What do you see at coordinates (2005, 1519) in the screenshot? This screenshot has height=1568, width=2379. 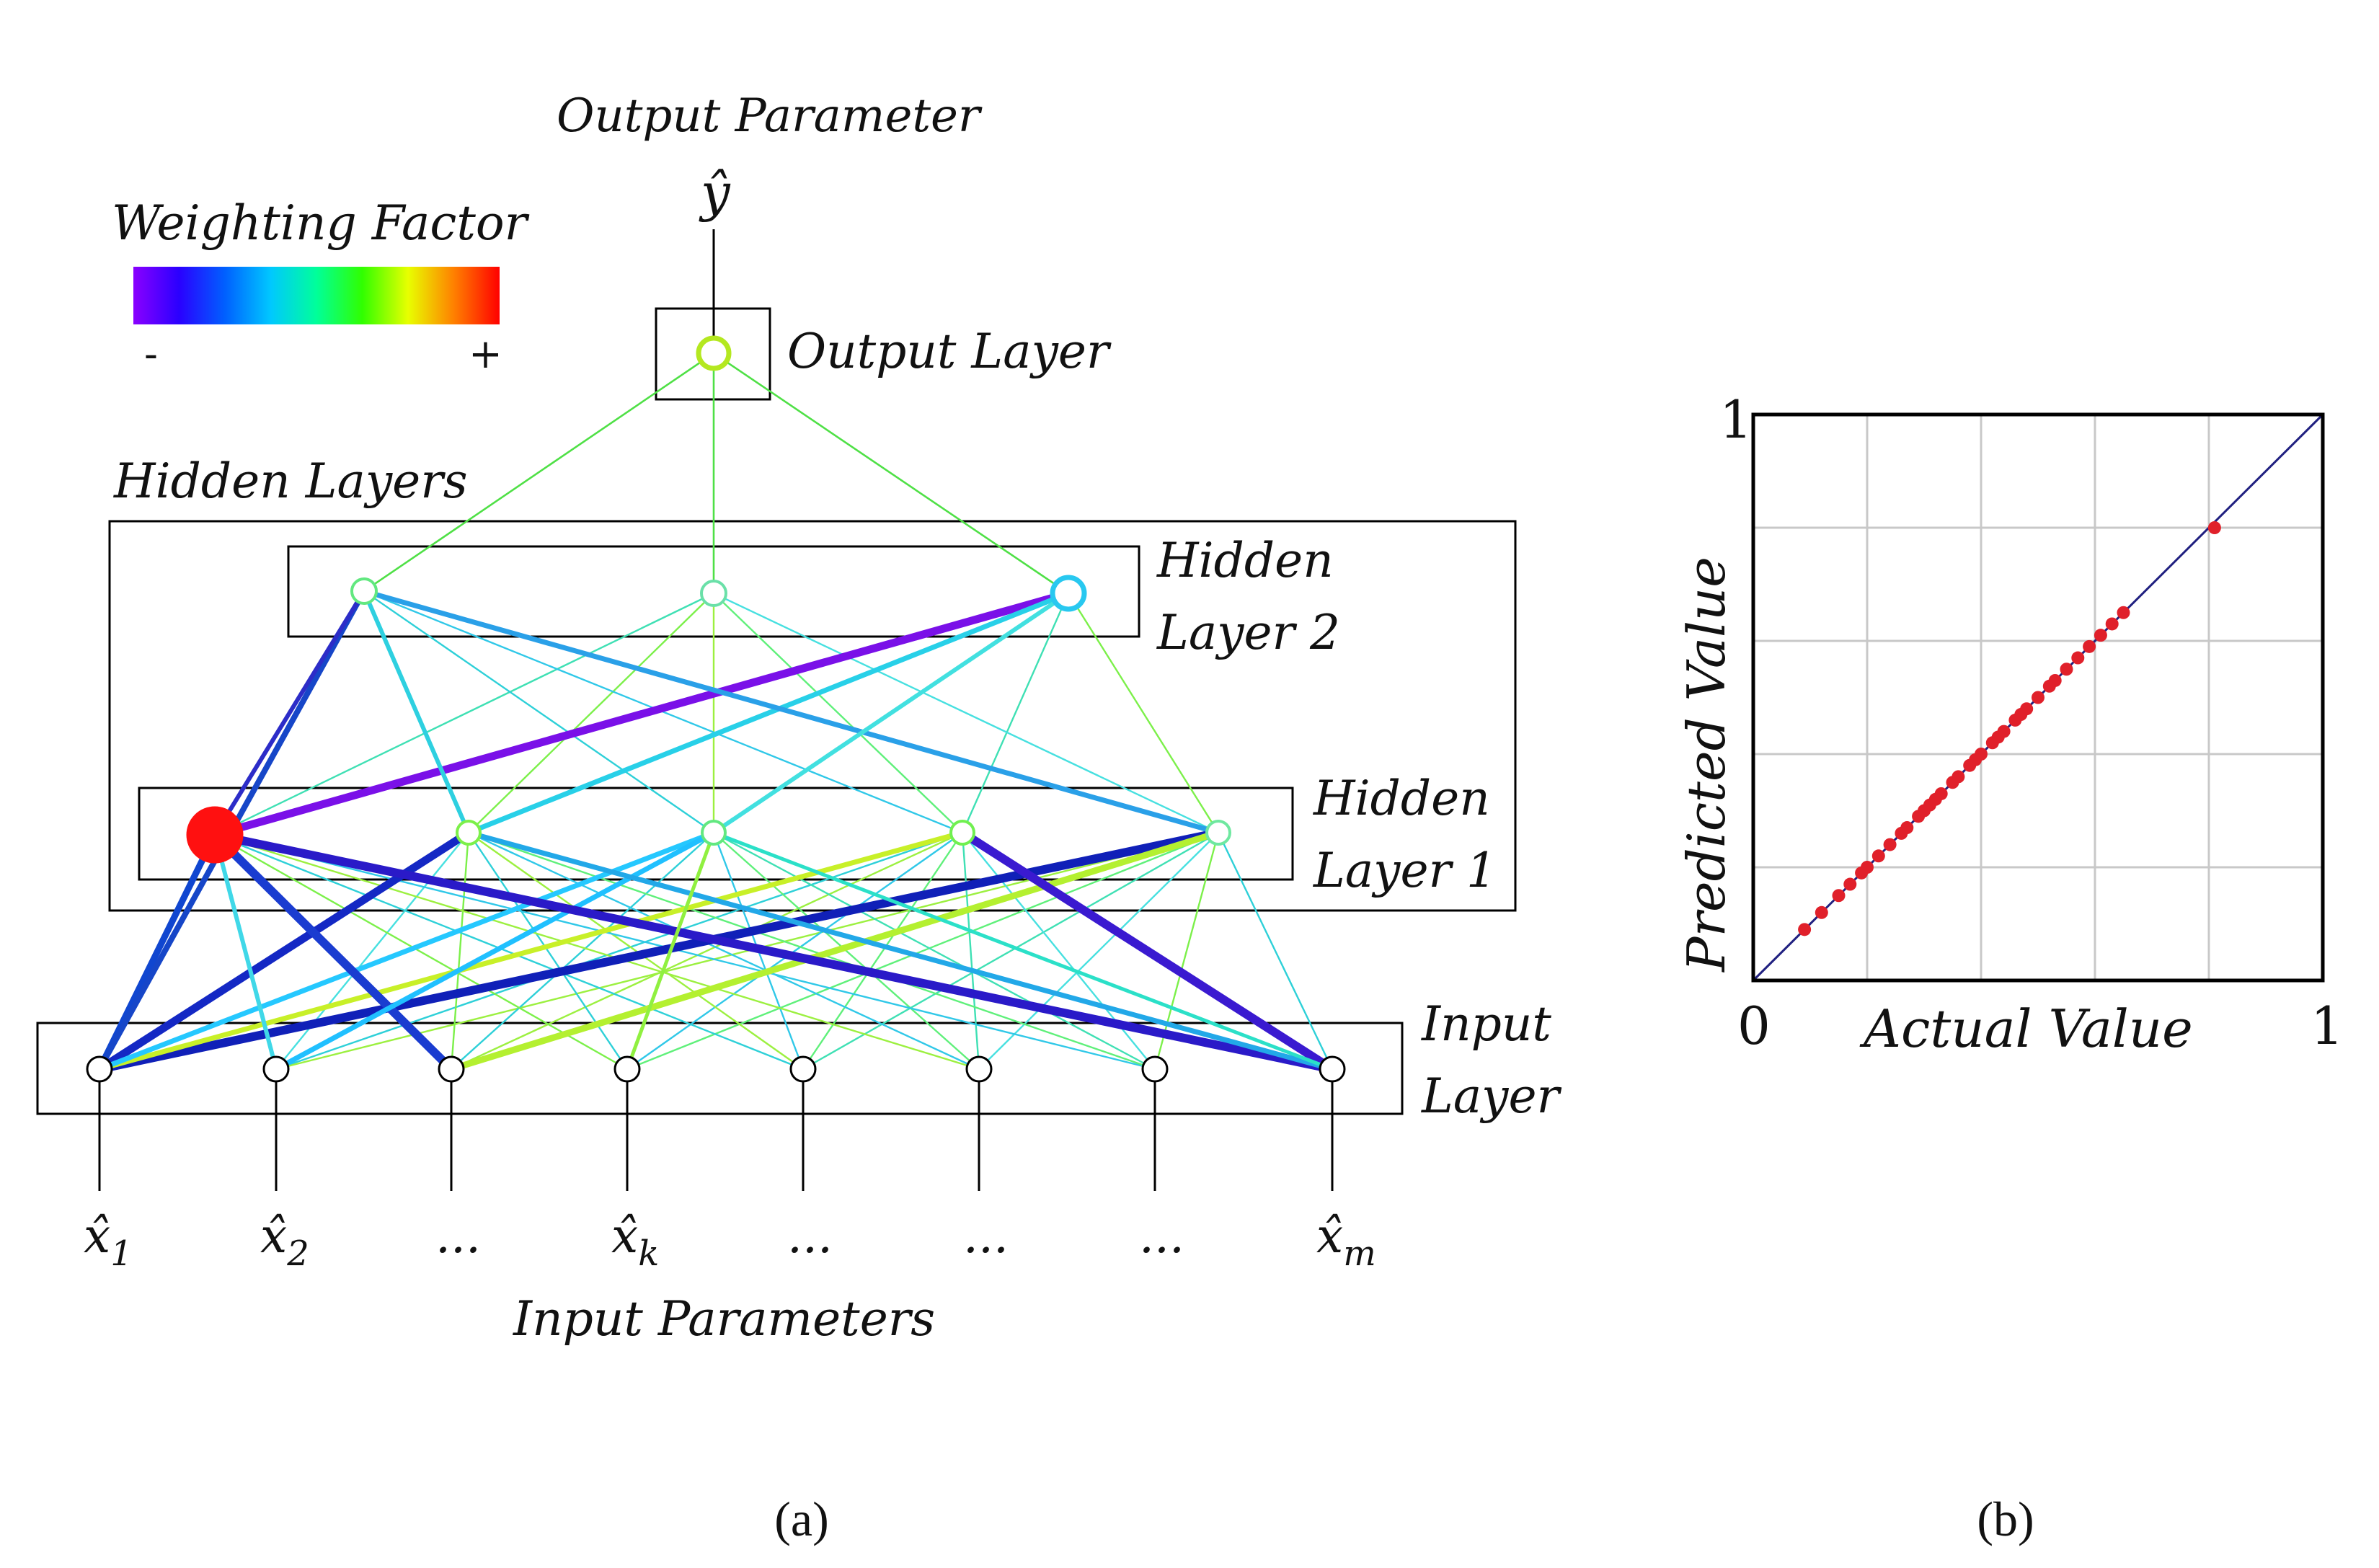 I see `caption-b: (b)` at bounding box center [2005, 1519].